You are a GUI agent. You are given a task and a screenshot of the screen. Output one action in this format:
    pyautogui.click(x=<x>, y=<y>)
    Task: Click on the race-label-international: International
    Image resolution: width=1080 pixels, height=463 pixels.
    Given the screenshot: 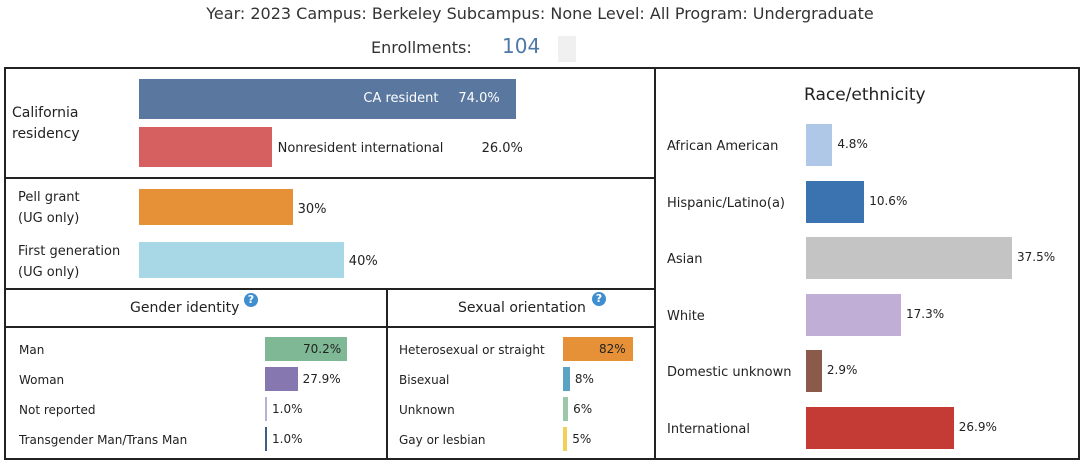 What is the action you would take?
    pyautogui.click(x=708, y=429)
    